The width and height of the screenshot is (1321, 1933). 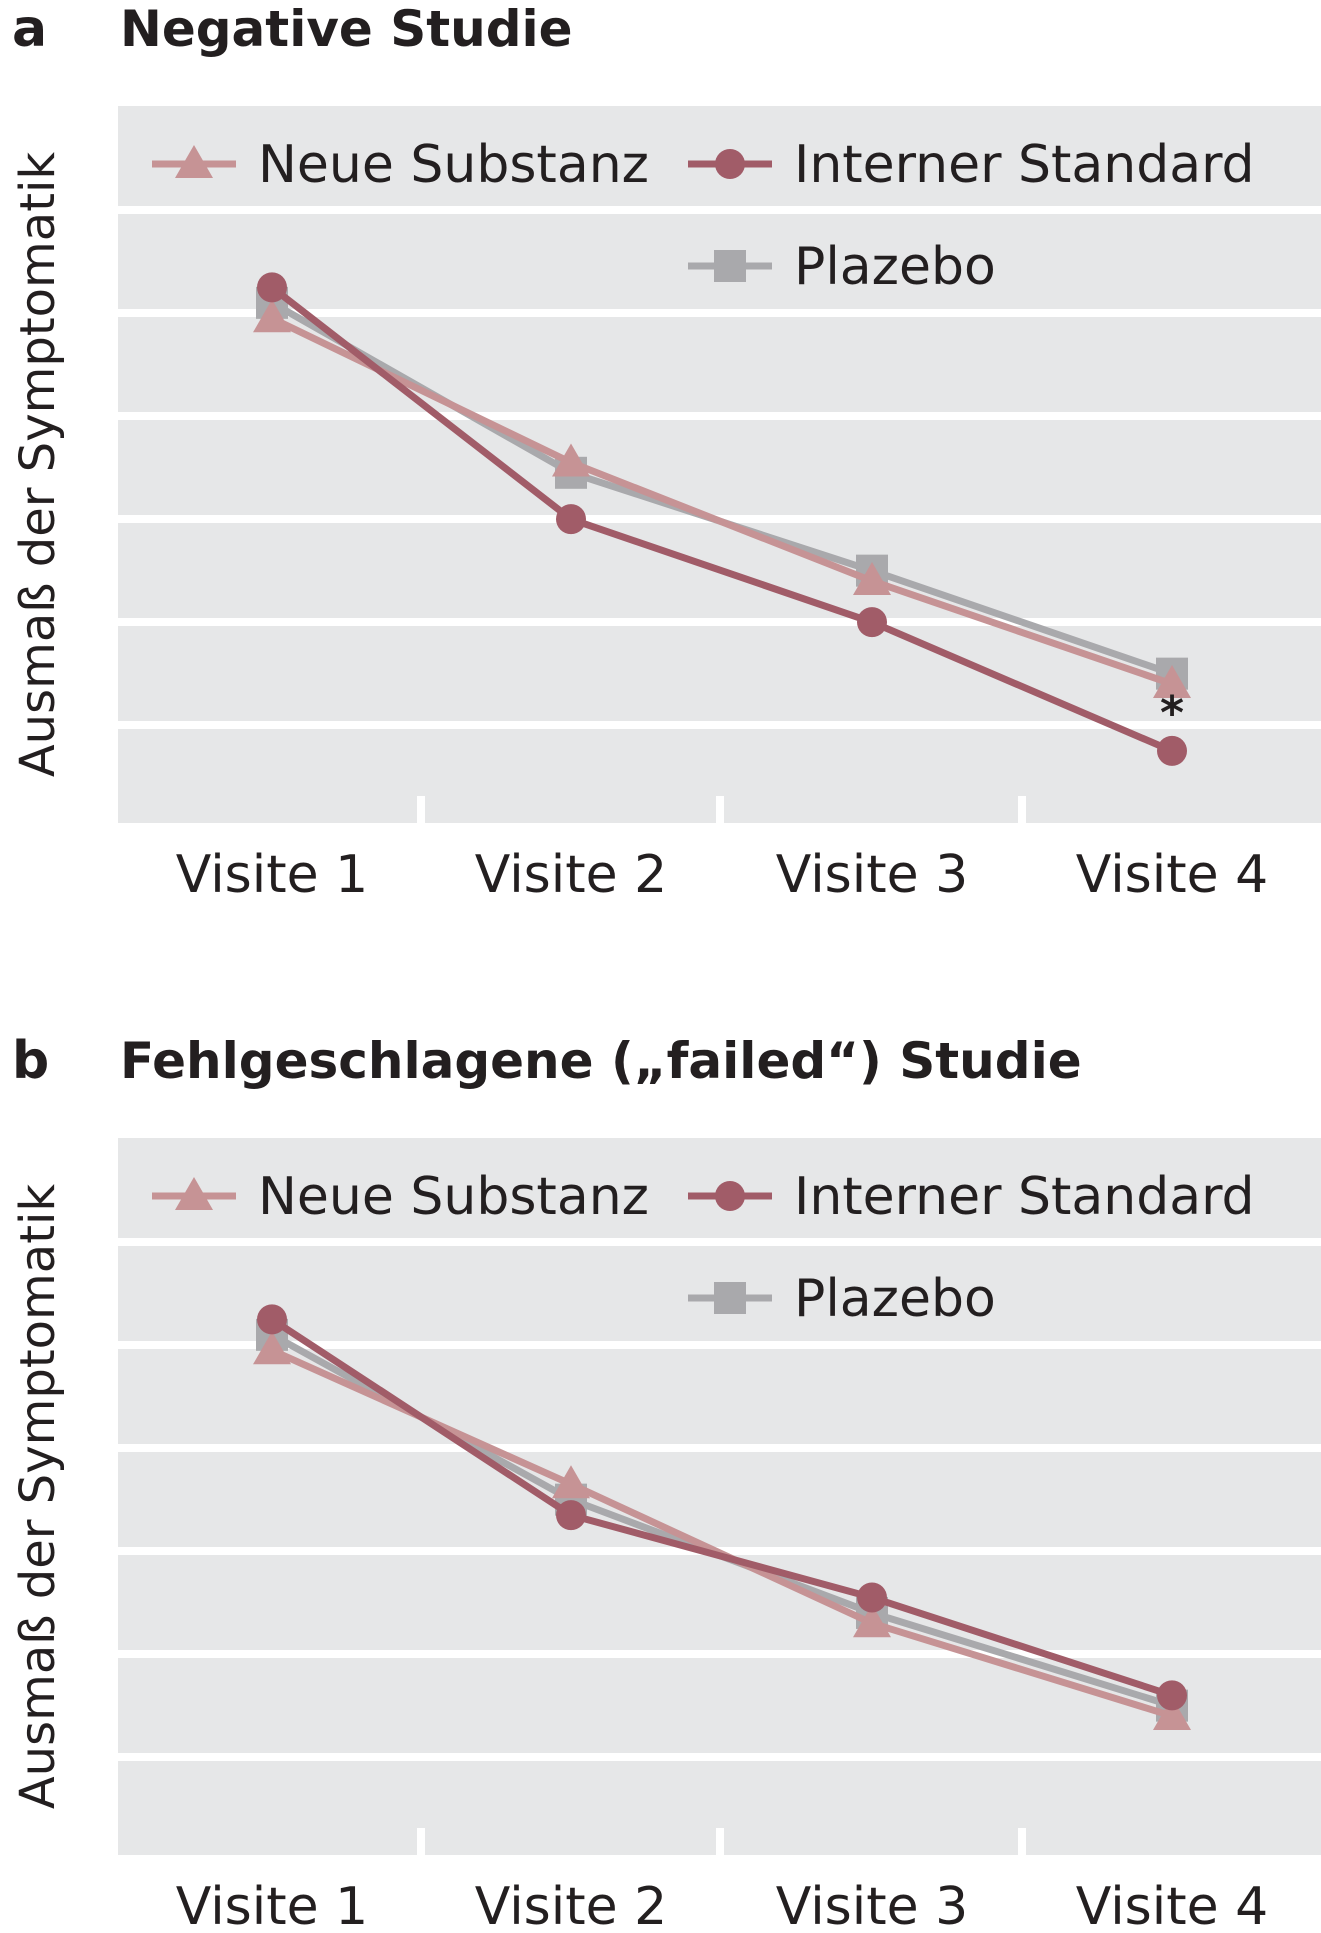 I want to click on legend-label-a-neue-substanz: Neue Substanz, so click(x=453, y=165).